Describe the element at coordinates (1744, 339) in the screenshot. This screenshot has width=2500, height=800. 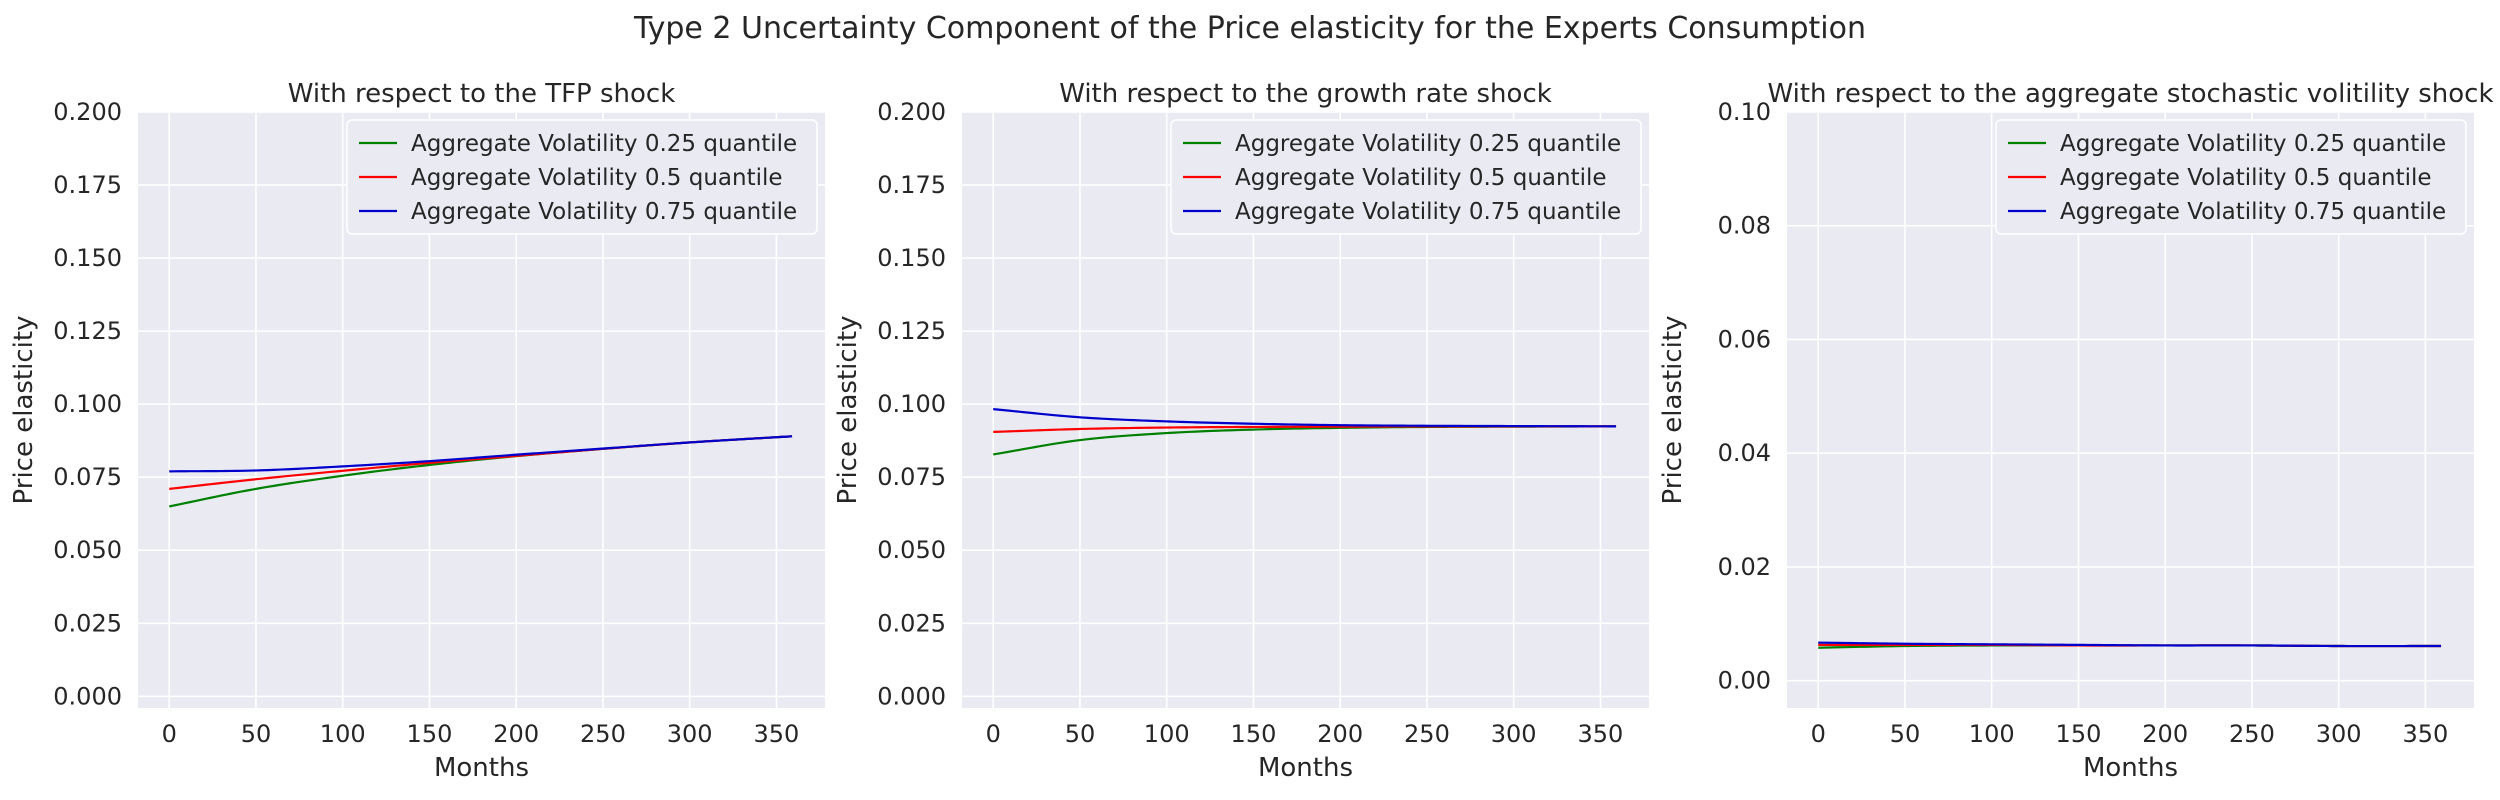
I see `y-tick-label: 0.06` at that location.